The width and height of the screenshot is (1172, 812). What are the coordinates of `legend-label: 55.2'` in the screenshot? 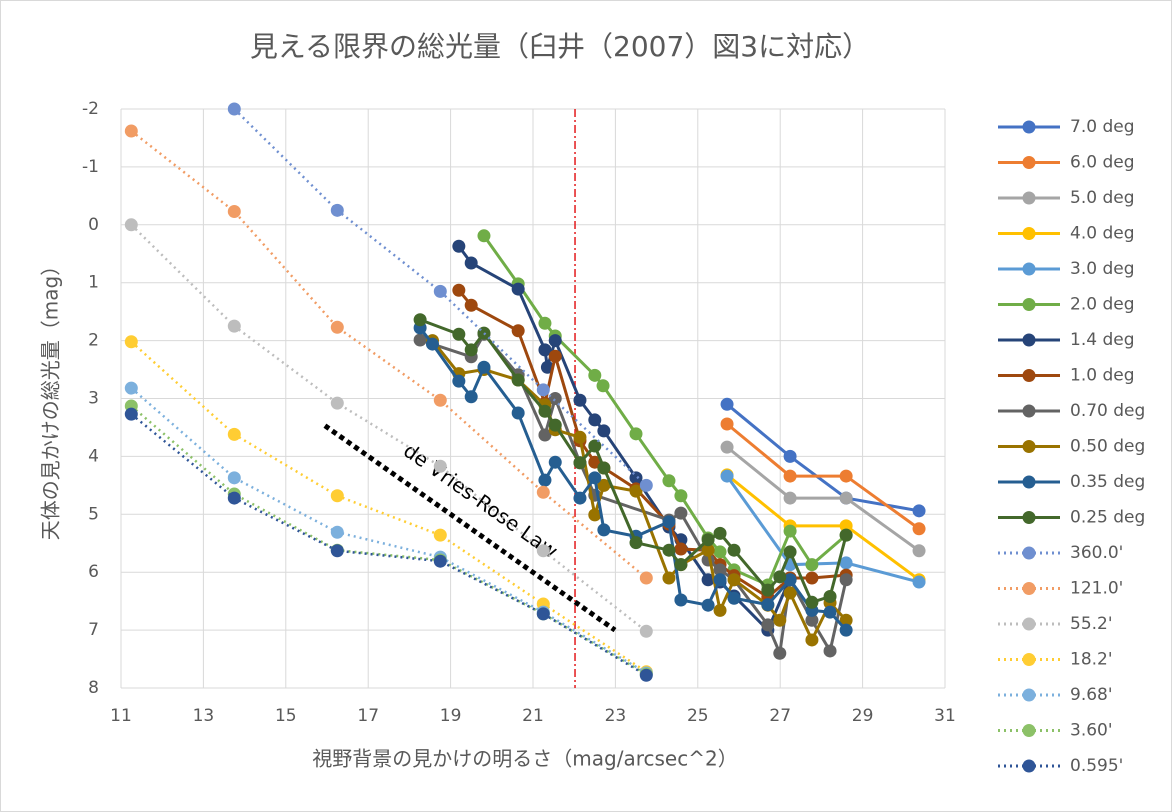 It's located at (1091, 624).